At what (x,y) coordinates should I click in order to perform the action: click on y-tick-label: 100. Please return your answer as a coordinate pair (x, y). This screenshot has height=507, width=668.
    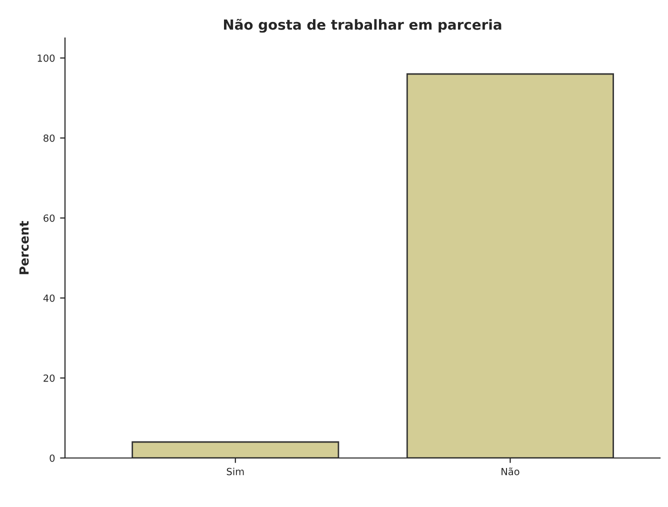
    Looking at the image, I should click on (46, 58).